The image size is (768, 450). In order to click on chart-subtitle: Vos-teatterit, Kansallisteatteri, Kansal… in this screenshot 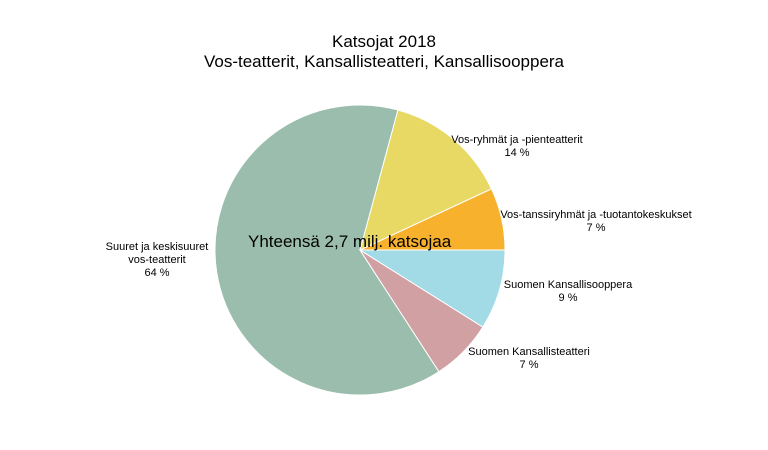, I will do `click(384, 61)`.